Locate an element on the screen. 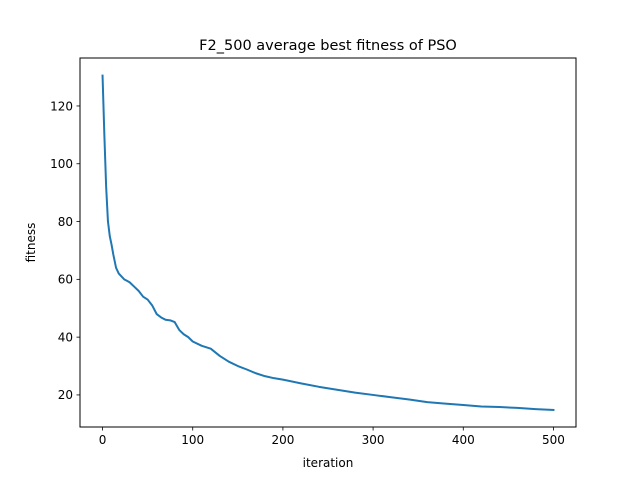 This screenshot has height=480, width=640. y-tick-label: 60 is located at coordinates (65, 280).